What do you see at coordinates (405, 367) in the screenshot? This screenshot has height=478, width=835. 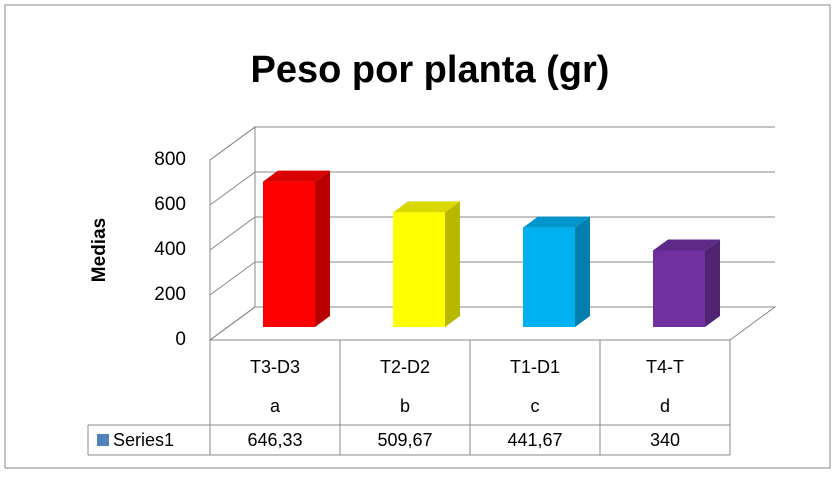 I see `x-tick-label: T2-D2` at bounding box center [405, 367].